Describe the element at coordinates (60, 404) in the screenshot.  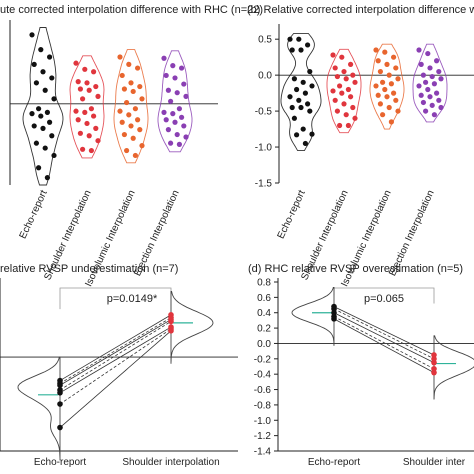
I see `panel-c-point-left` at that location.